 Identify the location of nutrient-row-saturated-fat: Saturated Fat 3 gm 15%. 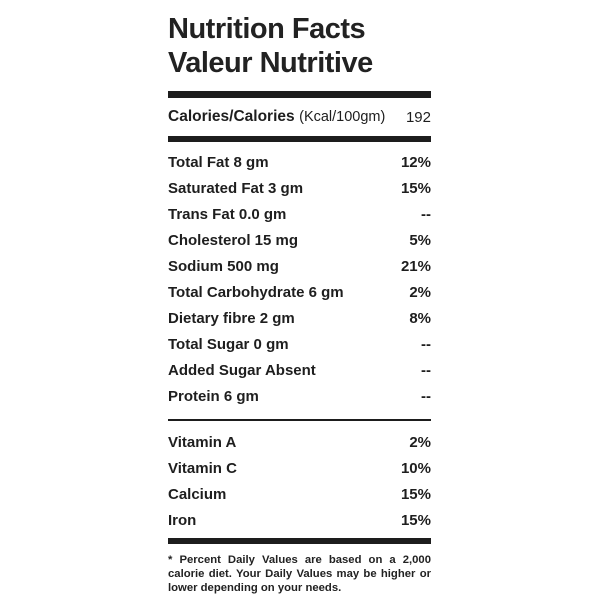
(299, 188).